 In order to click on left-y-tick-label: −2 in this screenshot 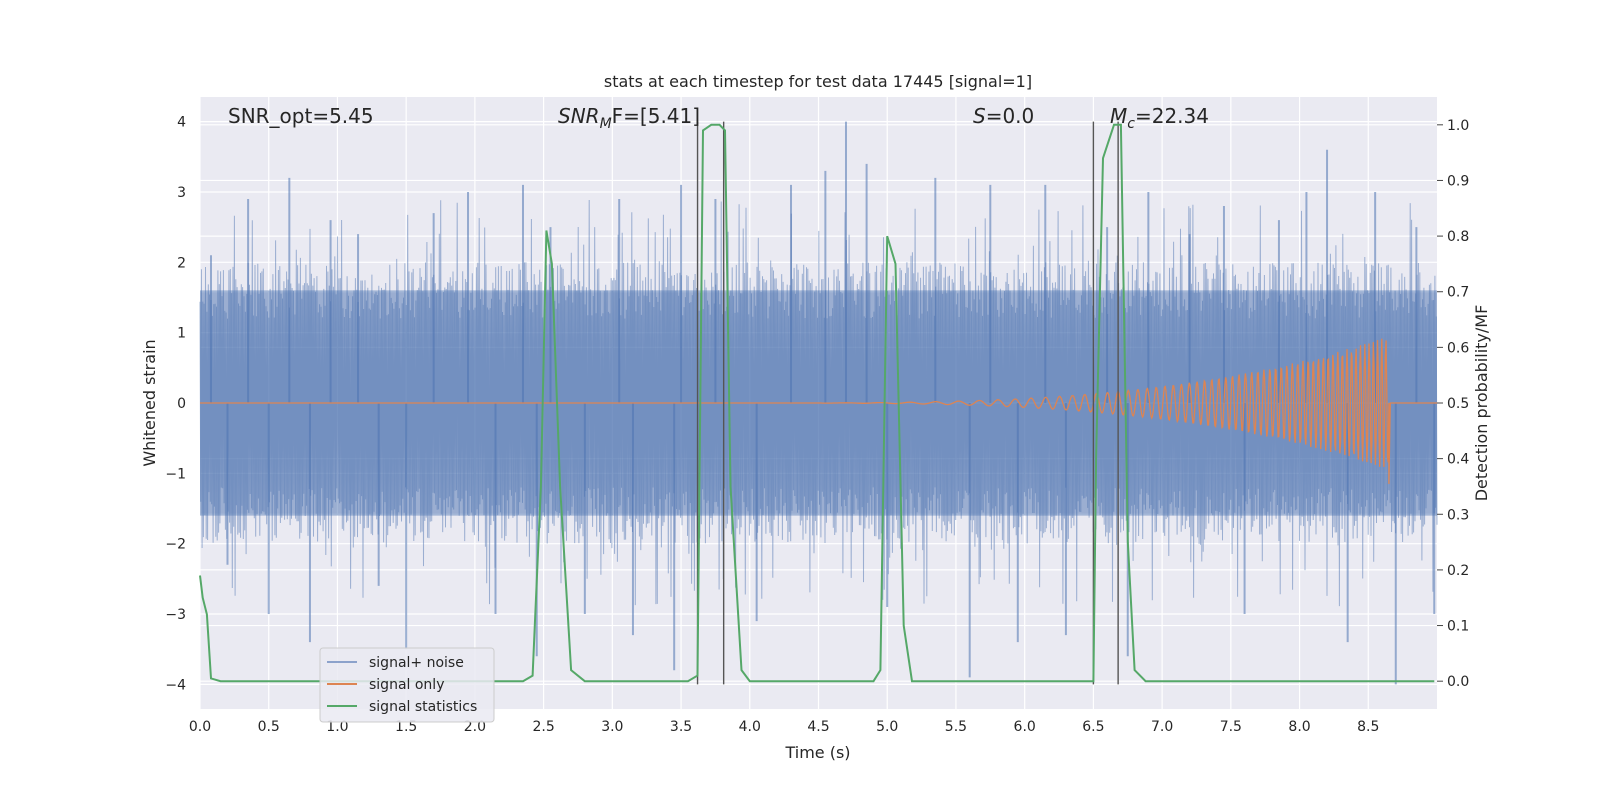, I will do `click(175, 545)`.